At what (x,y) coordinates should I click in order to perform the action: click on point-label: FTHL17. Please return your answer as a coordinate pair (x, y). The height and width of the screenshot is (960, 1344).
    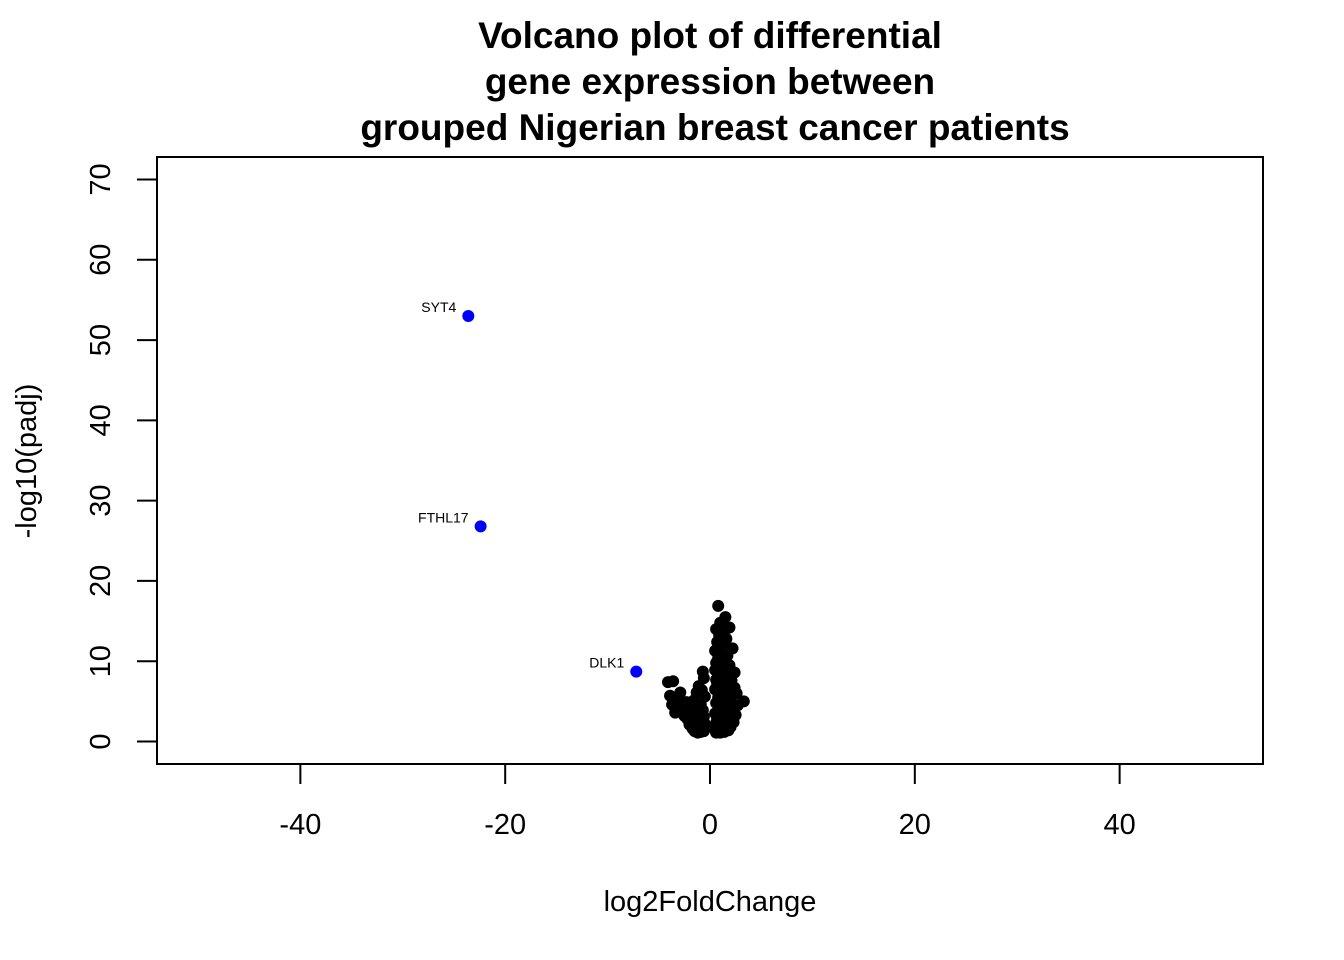
    Looking at the image, I should click on (443, 517).